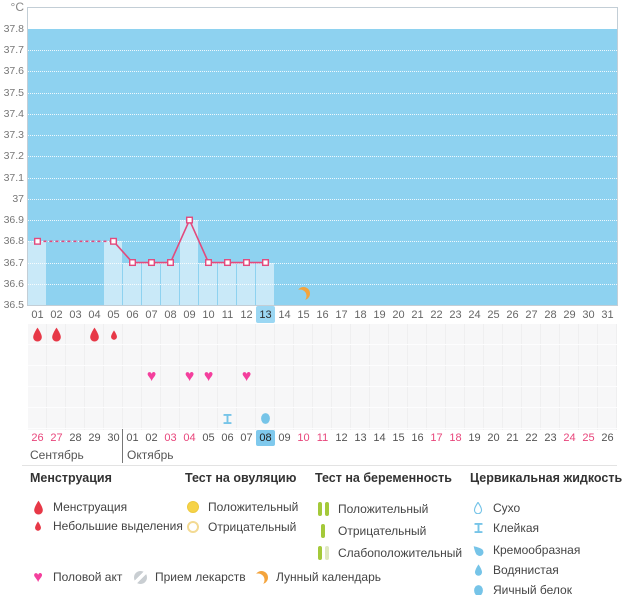  I want to click on cycle-day-cell: 23, so click(455, 314).